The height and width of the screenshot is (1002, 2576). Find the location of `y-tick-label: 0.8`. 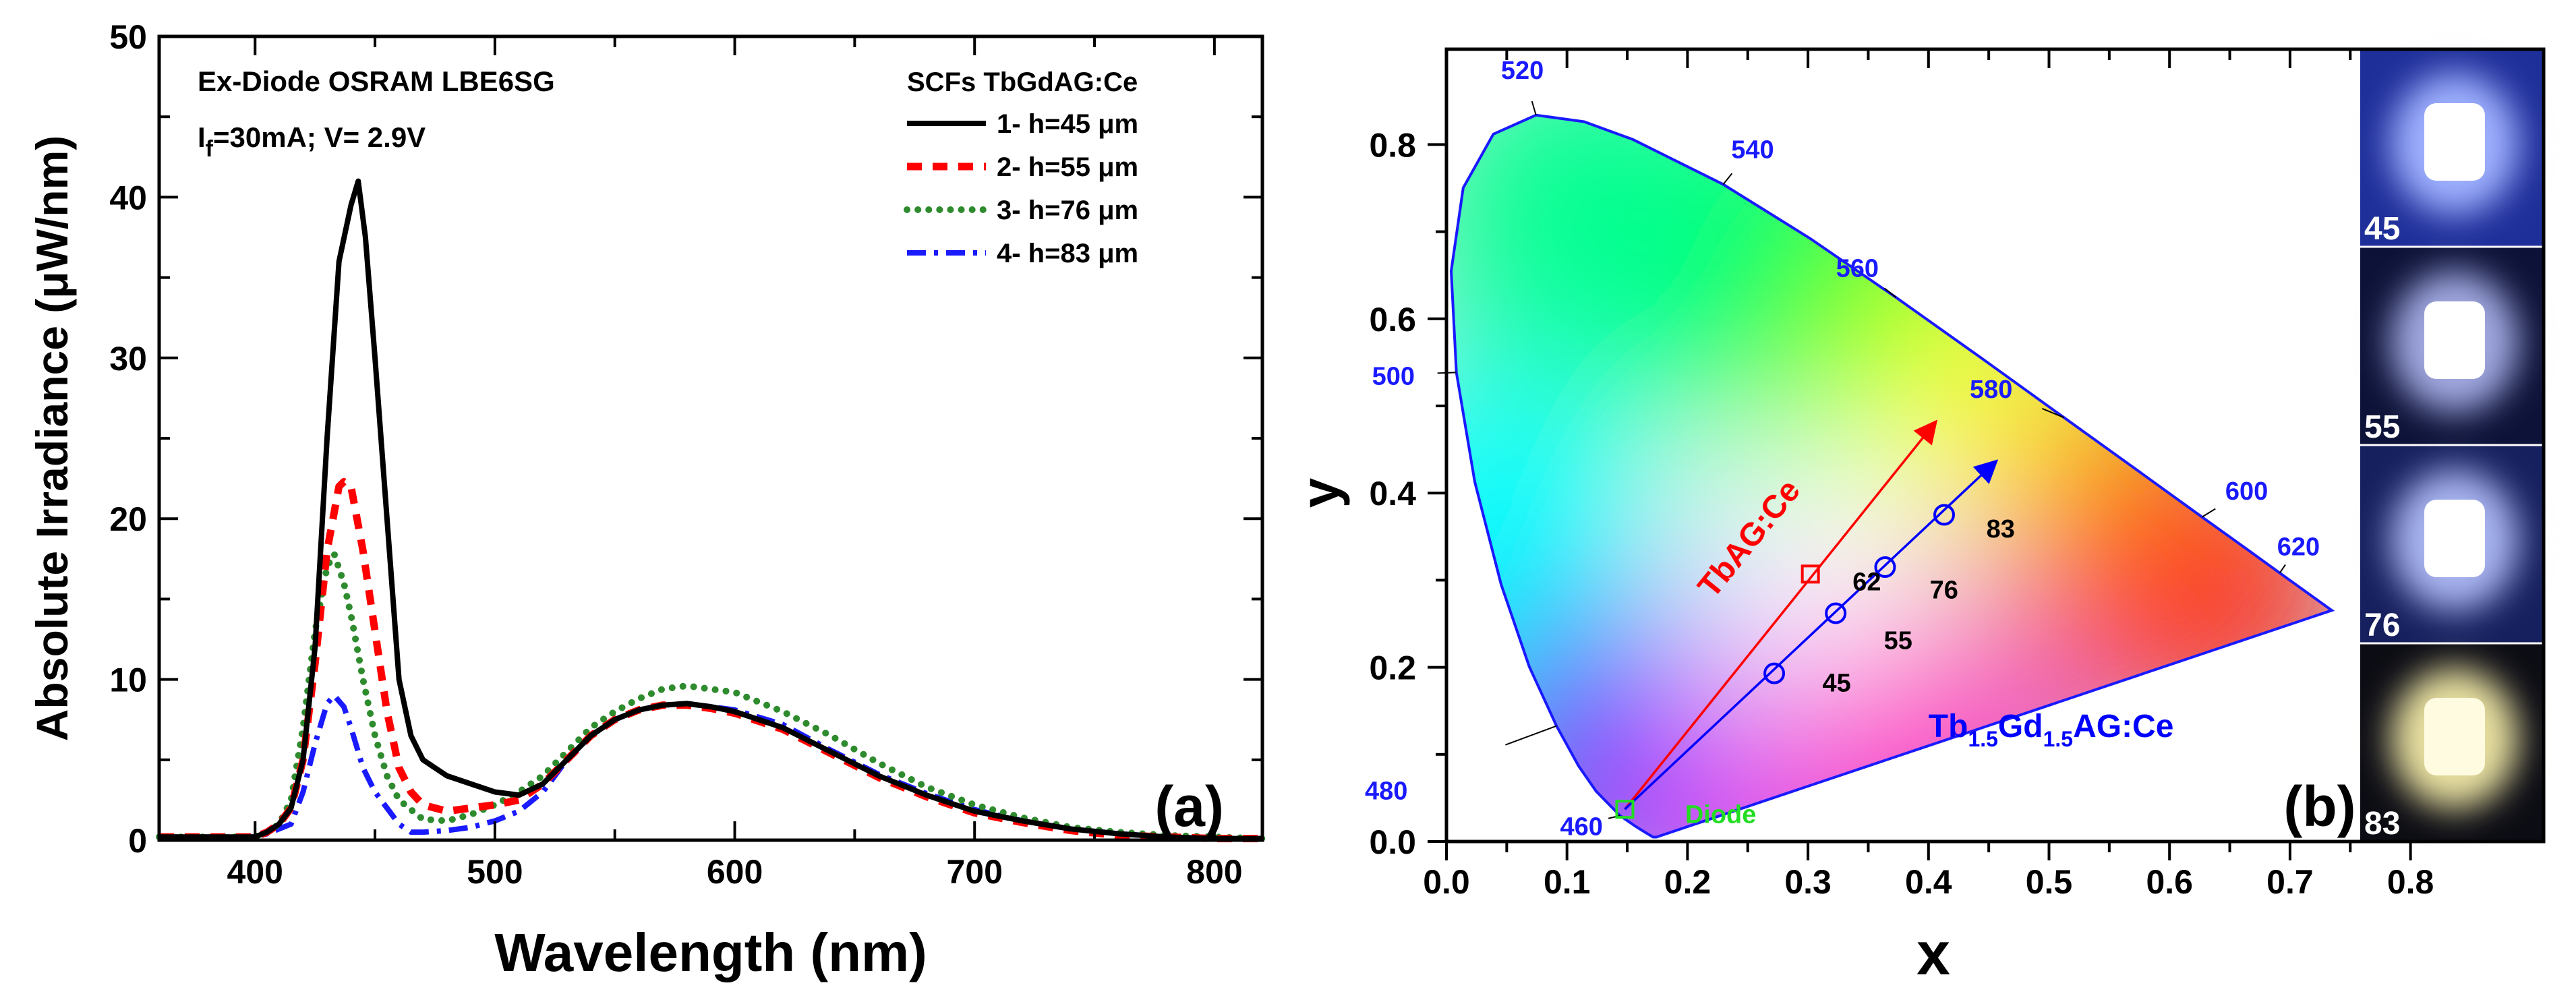

y-tick-label: 0.8 is located at coordinates (1392, 145).